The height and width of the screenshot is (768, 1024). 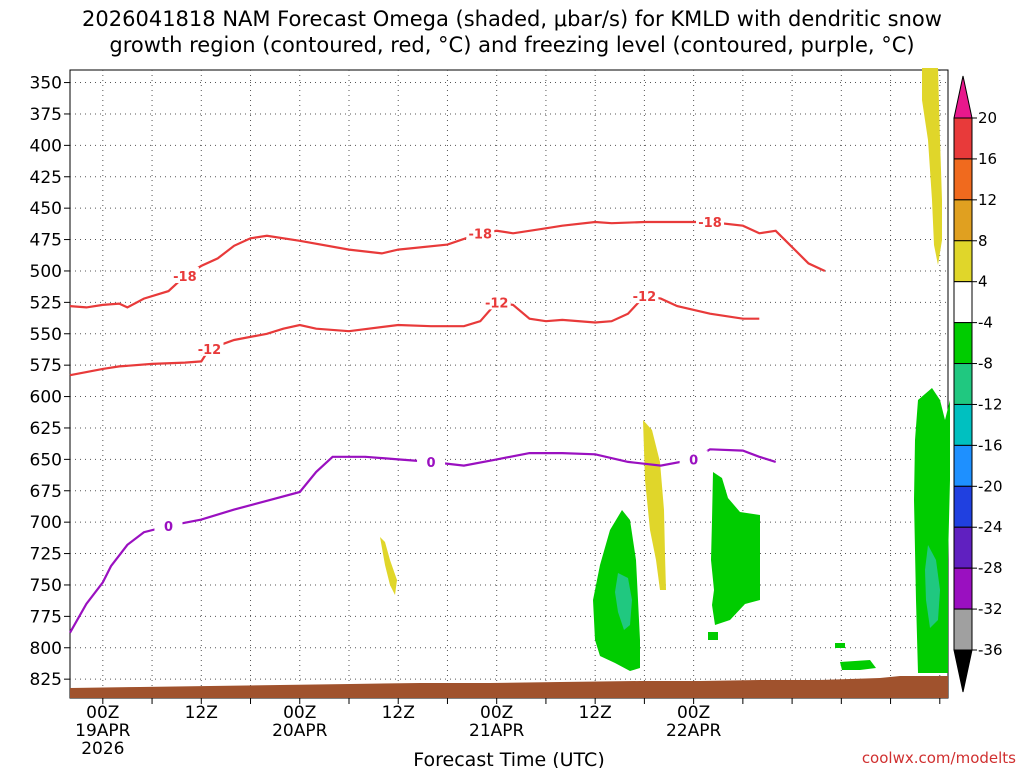 What do you see at coordinates (990, 445) in the screenshot?
I see `colorbar-label: -16` at bounding box center [990, 445].